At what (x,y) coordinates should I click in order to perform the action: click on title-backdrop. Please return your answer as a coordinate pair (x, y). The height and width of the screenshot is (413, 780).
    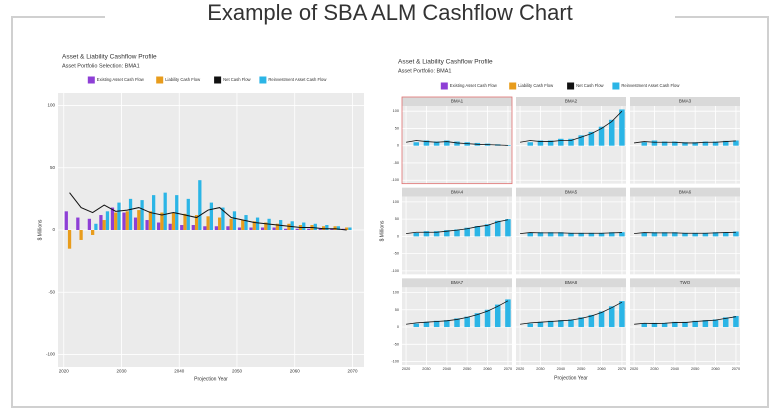
    Looking at the image, I should click on (390, 17).